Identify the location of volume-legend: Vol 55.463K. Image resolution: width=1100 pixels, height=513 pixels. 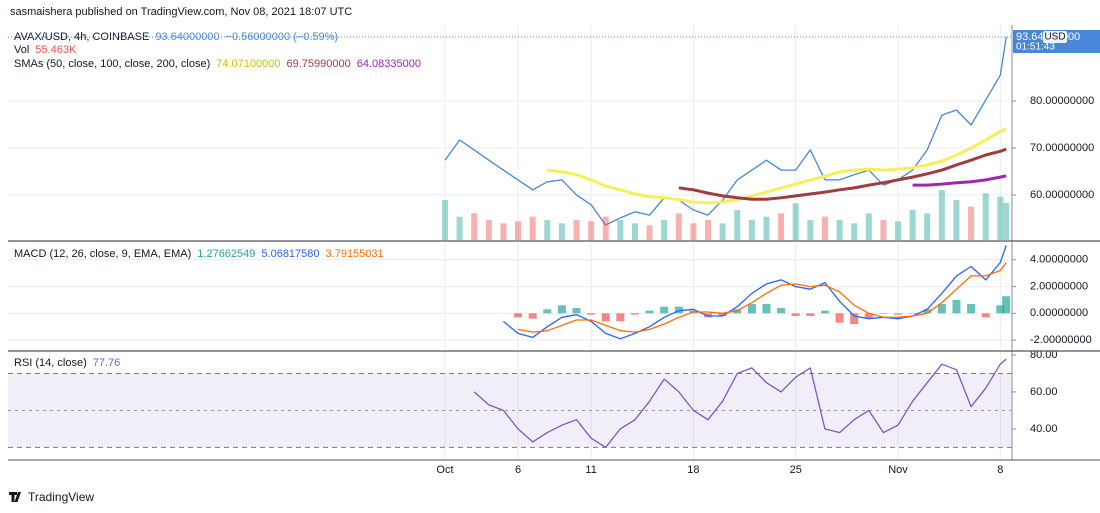
(45, 50).